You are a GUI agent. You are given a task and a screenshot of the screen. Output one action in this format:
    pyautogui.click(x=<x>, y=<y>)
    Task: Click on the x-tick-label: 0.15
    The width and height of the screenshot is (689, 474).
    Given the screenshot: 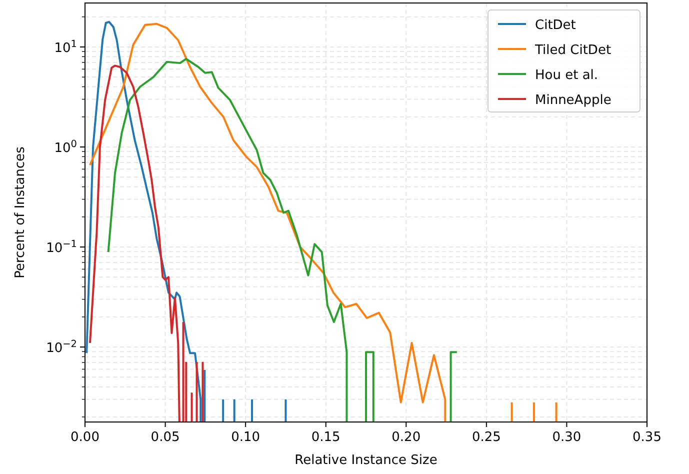 What is the action you would take?
    pyautogui.click(x=325, y=437)
    